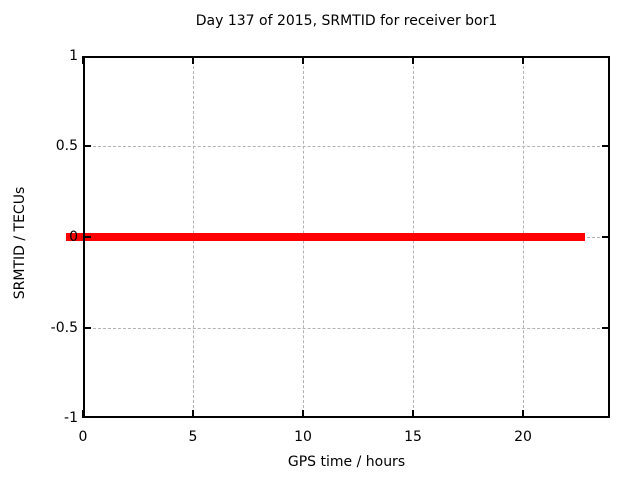  Describe the element at coordinates (20, 243) in the screenshot. I see `y-axis-title-text: SRMTID / TECUs` at that location.